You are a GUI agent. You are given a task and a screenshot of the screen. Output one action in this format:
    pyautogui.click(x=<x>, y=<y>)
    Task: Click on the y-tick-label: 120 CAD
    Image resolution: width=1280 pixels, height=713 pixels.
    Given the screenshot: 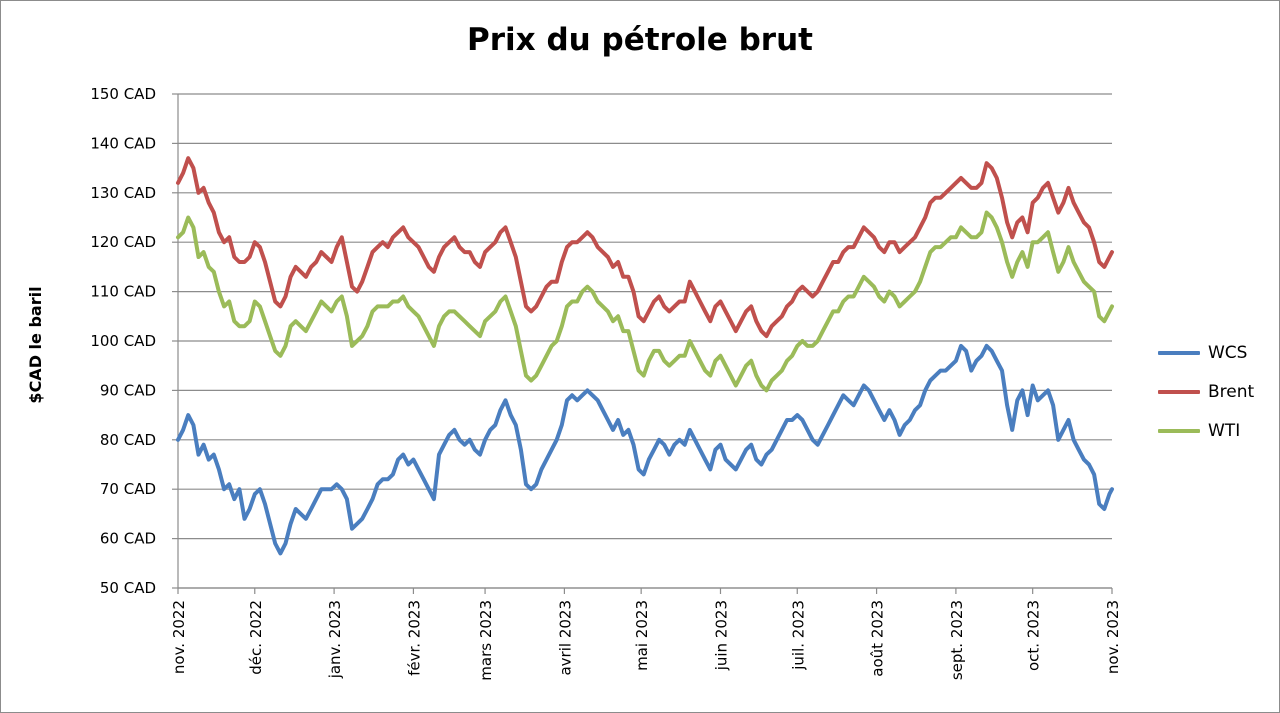 What is the action you would take?
    pyautogui.click(x=123, y=242)
    